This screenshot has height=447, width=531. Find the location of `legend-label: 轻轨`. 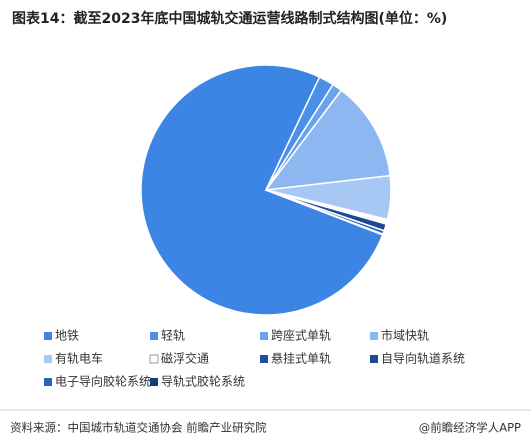

legend-label: 轻轨 is located at coordinates (173, 336).